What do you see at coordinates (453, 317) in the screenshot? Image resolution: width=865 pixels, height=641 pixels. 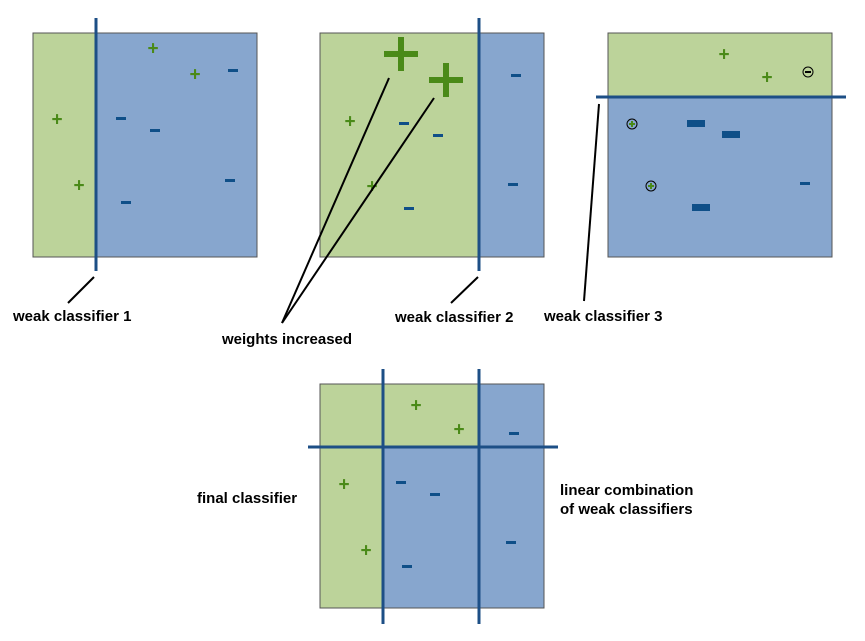 I see `weak-classifier-2-label: weak classifier 2` at bounding box center [453, 317].